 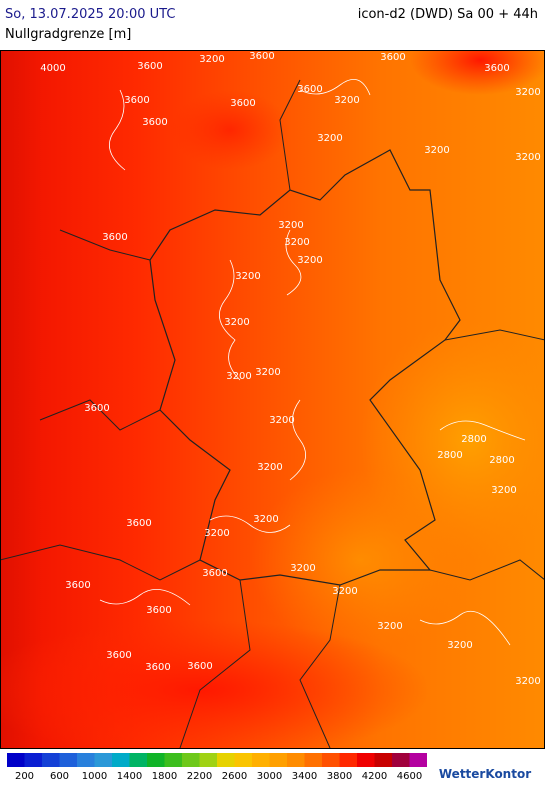 I want to click on legend-tick-label: 200, so click(x=24, y=776).